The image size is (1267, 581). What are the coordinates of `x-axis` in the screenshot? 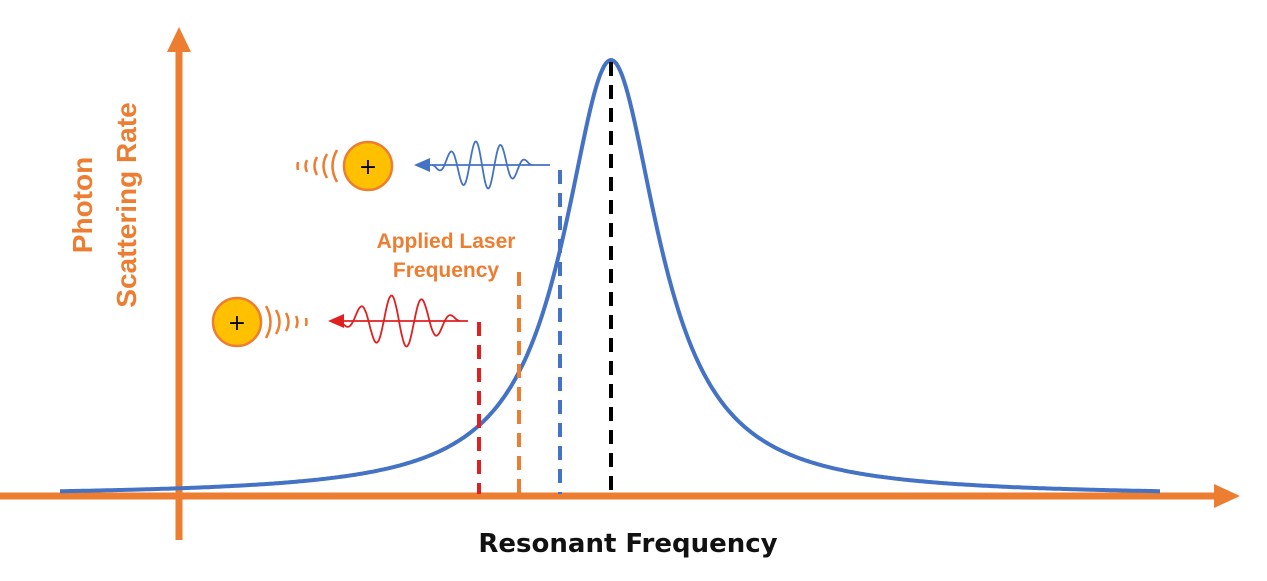 It's located at (620, 496).